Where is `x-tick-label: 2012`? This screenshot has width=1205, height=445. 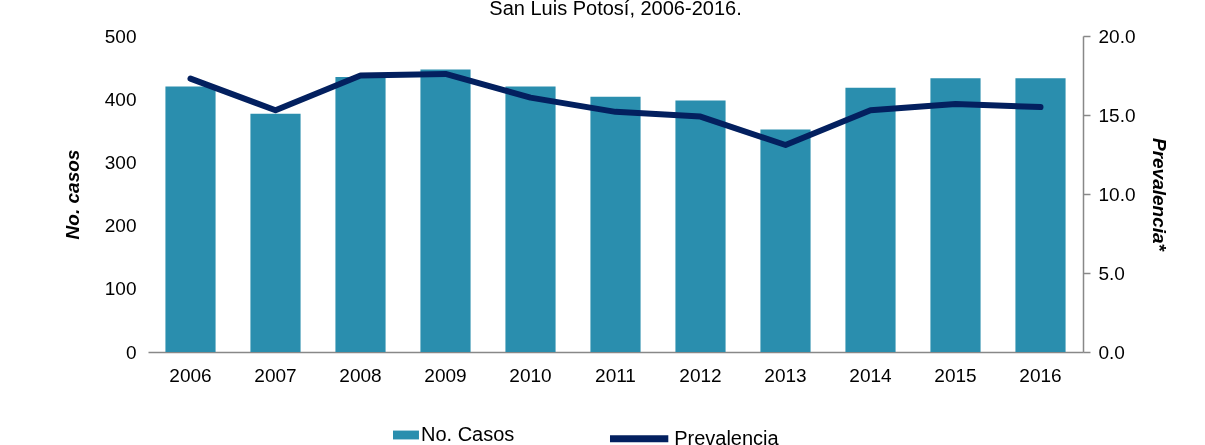 x-tick-label: 2012 is located at coordinates (700, 375).